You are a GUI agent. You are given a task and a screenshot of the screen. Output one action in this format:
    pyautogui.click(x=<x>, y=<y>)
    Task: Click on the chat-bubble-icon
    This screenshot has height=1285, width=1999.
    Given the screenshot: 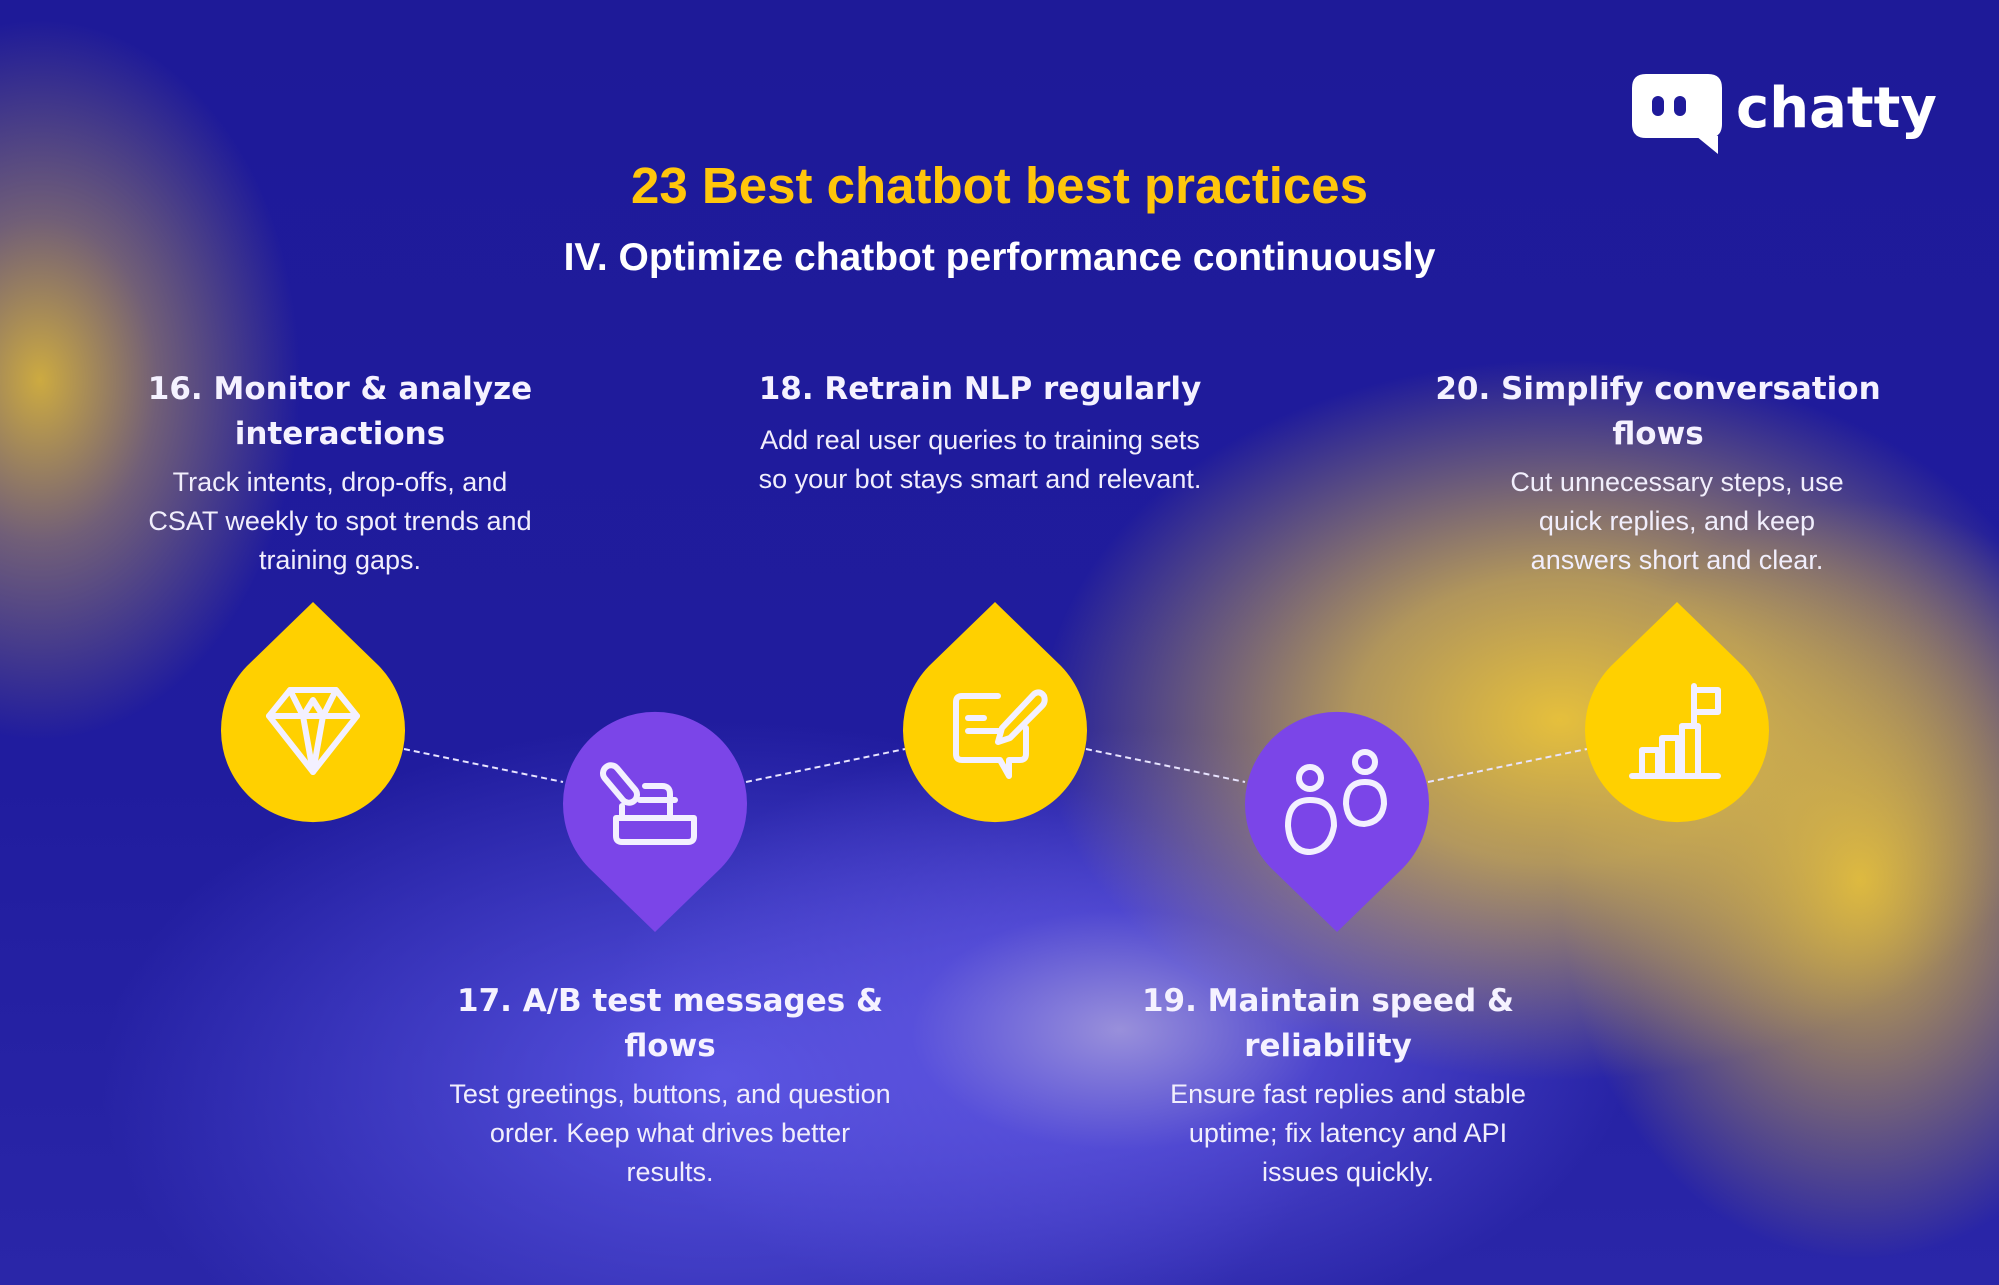 What is the action you would take?
    pyautogui.click(x=1677, y=114)
    